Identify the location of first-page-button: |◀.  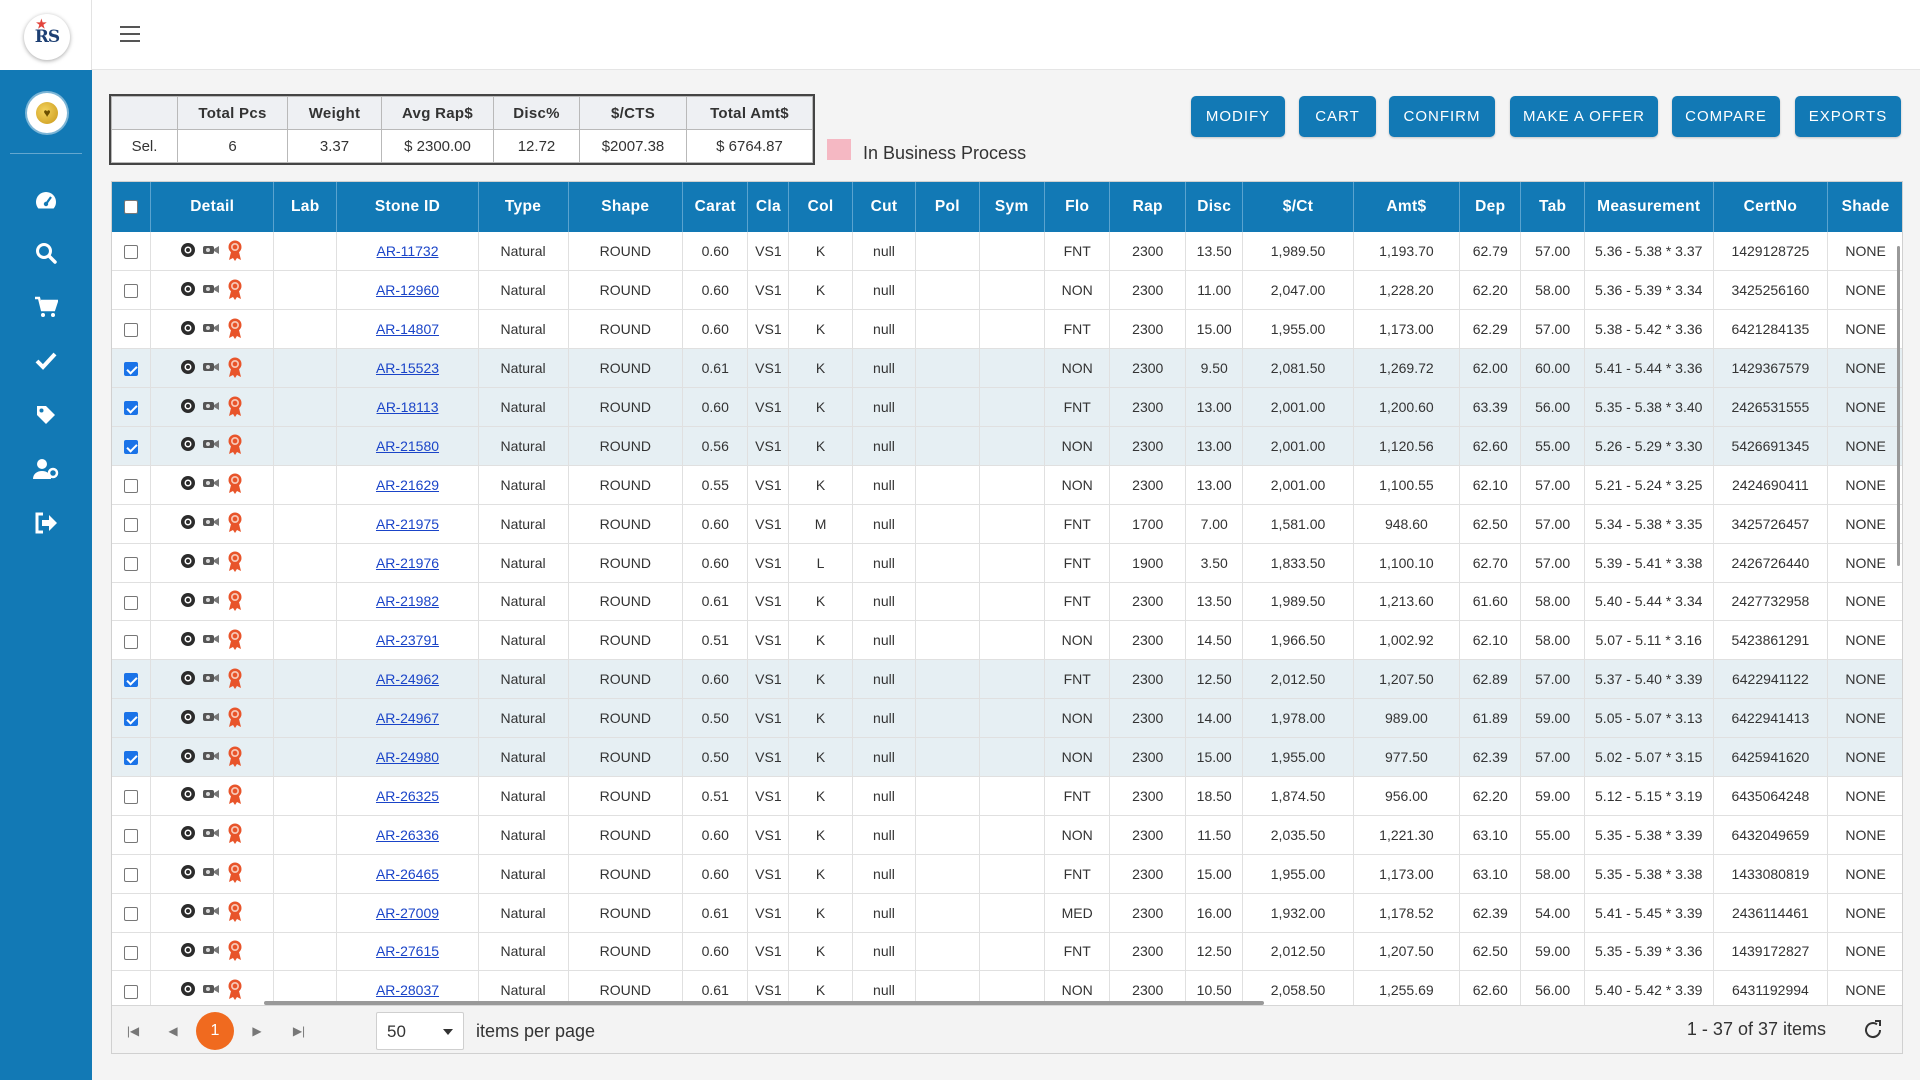
(133, 1031).